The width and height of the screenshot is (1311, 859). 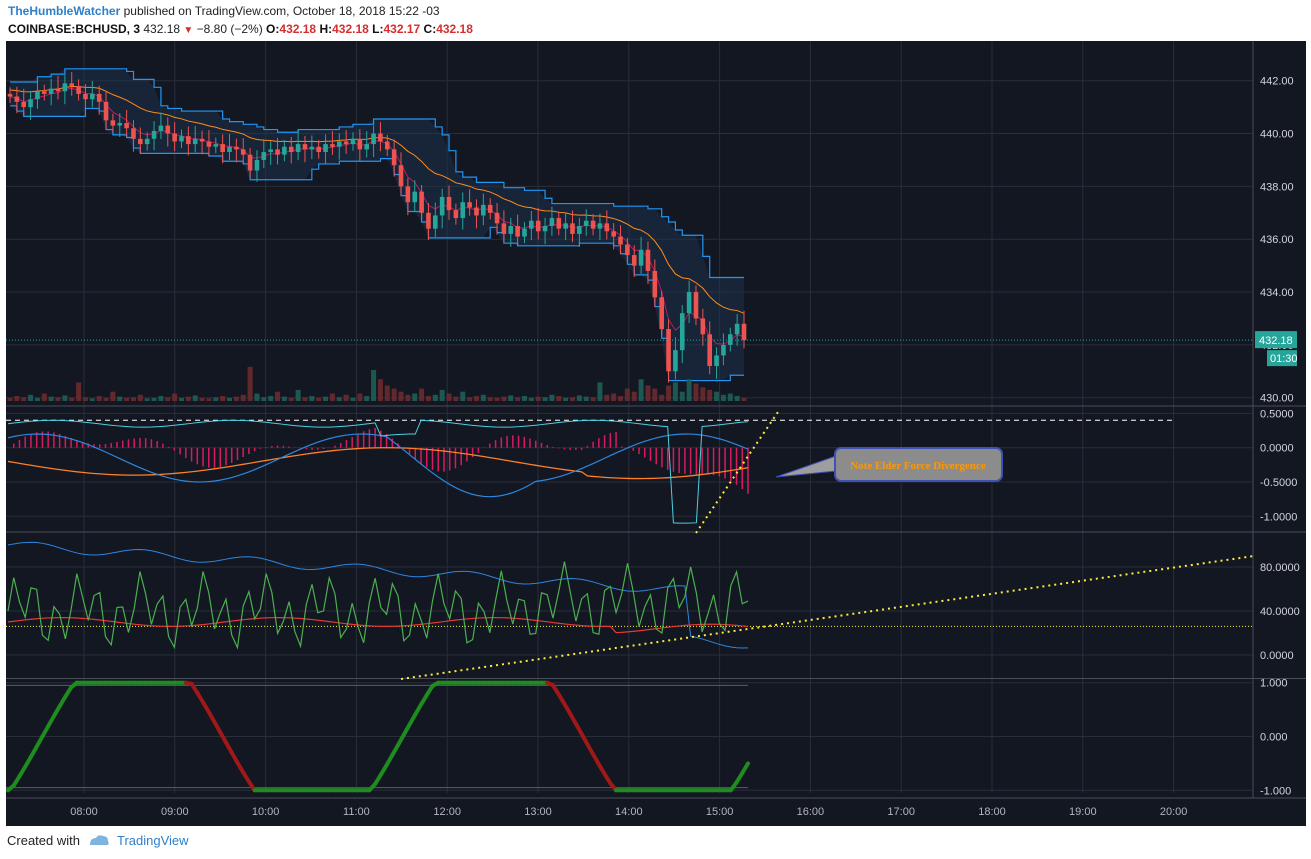 What do you see at coordinates (175, 812) in the screenshot?
I see `time-tick-label: 09:00` at bounding box center [175, 812].